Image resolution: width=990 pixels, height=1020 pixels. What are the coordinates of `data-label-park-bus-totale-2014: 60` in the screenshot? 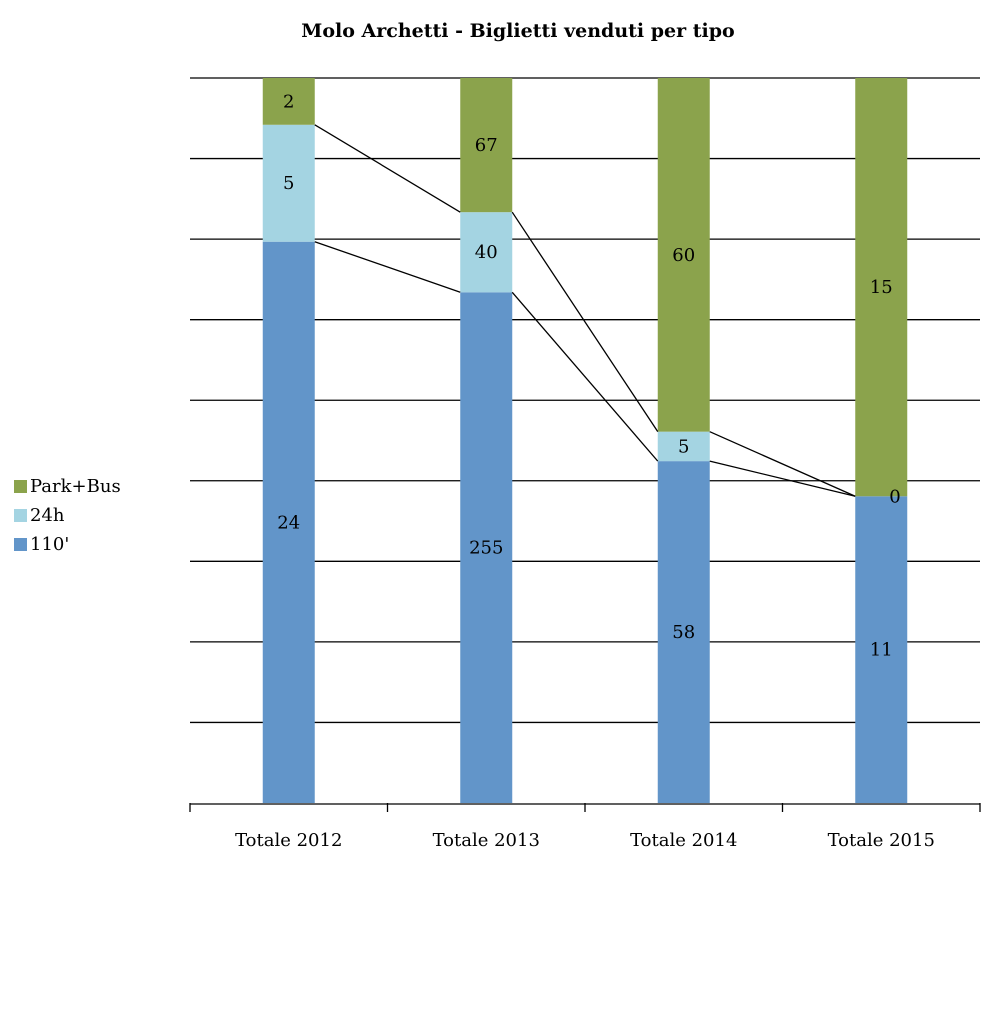 It's located at (683, 255).